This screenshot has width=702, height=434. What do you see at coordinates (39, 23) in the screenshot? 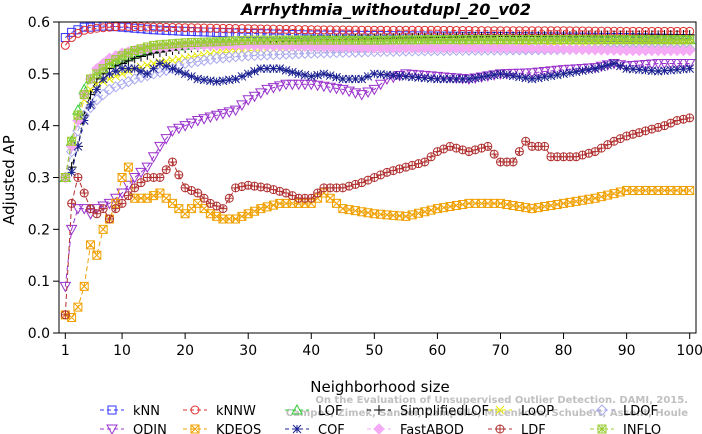
I see `y-tick-label: 0.6` at bounding box center [39, 23].